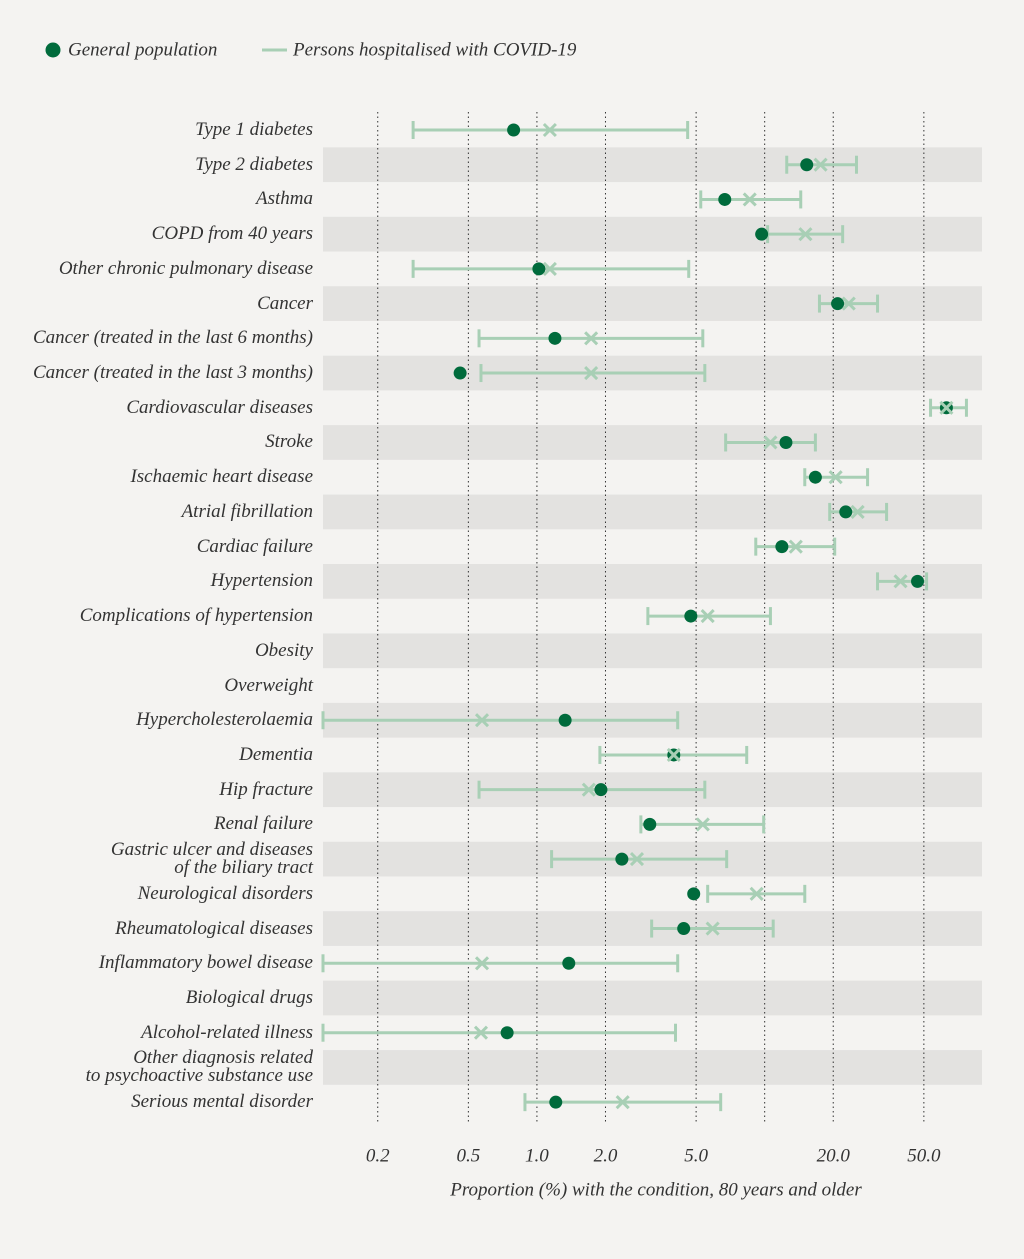 The height and width of the screenshot is (1259, 1024). What do you see at coordinates (232, 234) in the screenshot?
I see `category-label: COPD from 40 years` at bounding box center [232, 234].